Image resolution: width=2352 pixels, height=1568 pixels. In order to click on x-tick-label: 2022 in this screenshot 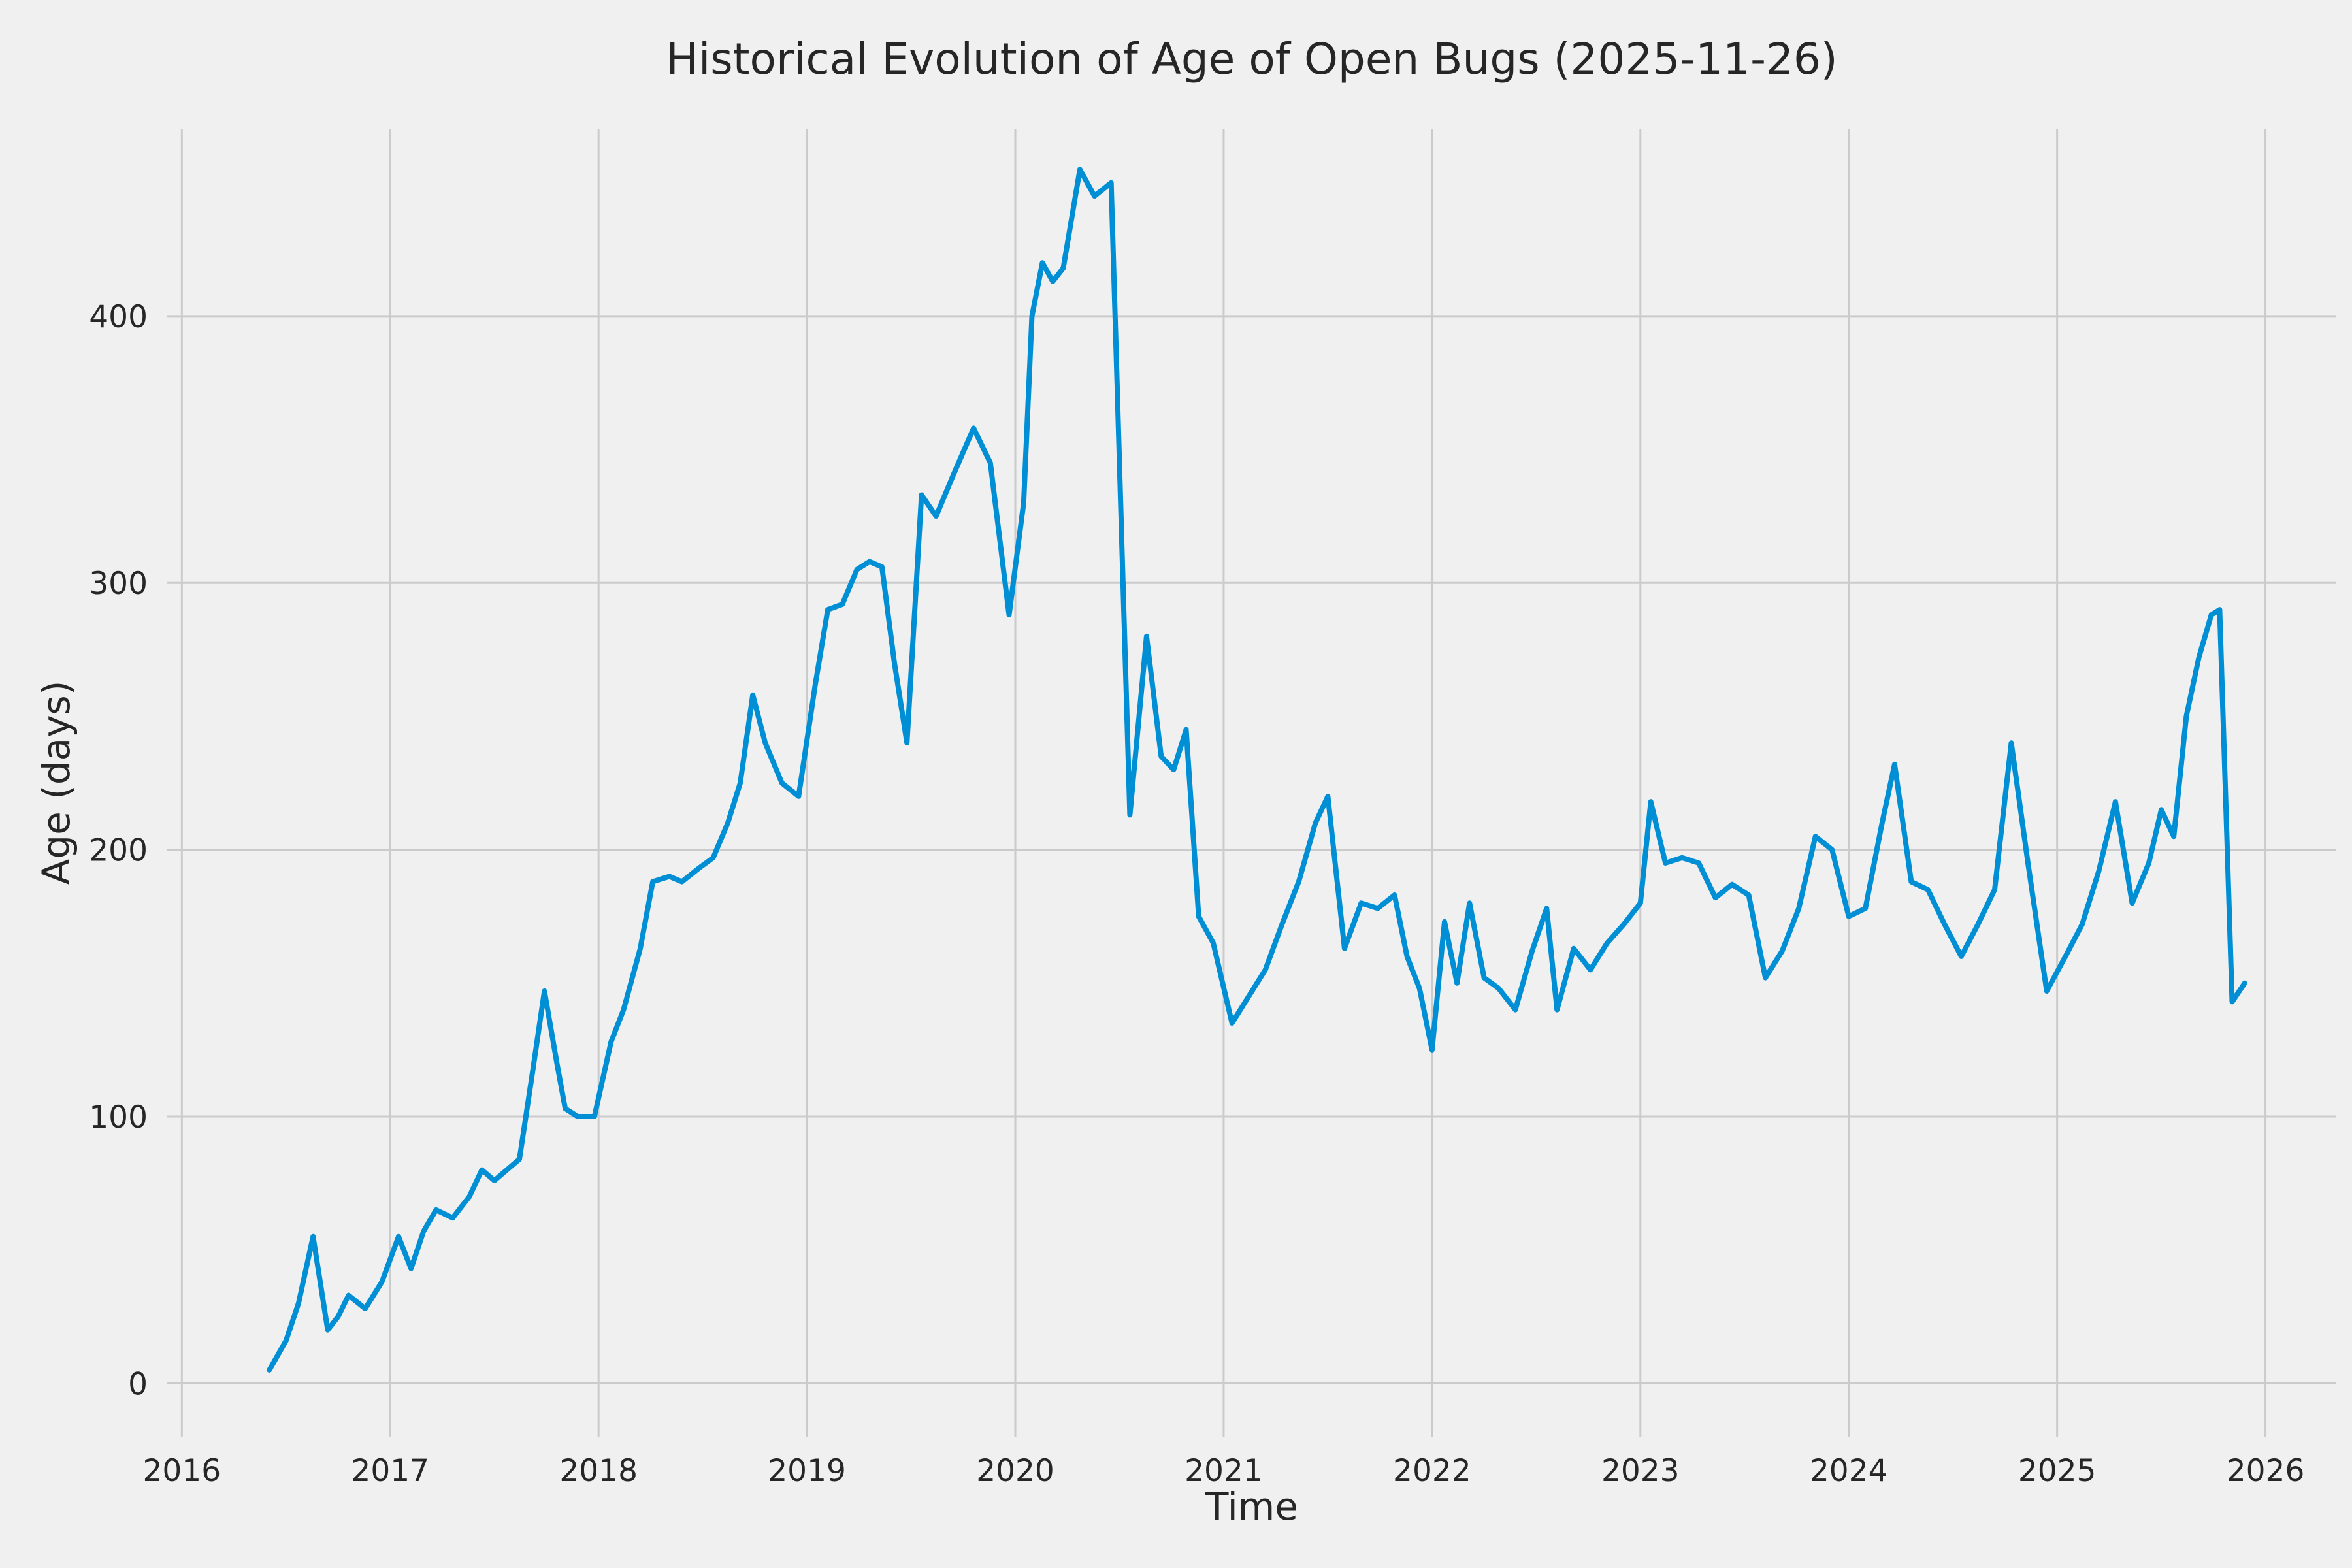, I will do `click(1432, 1471)`.